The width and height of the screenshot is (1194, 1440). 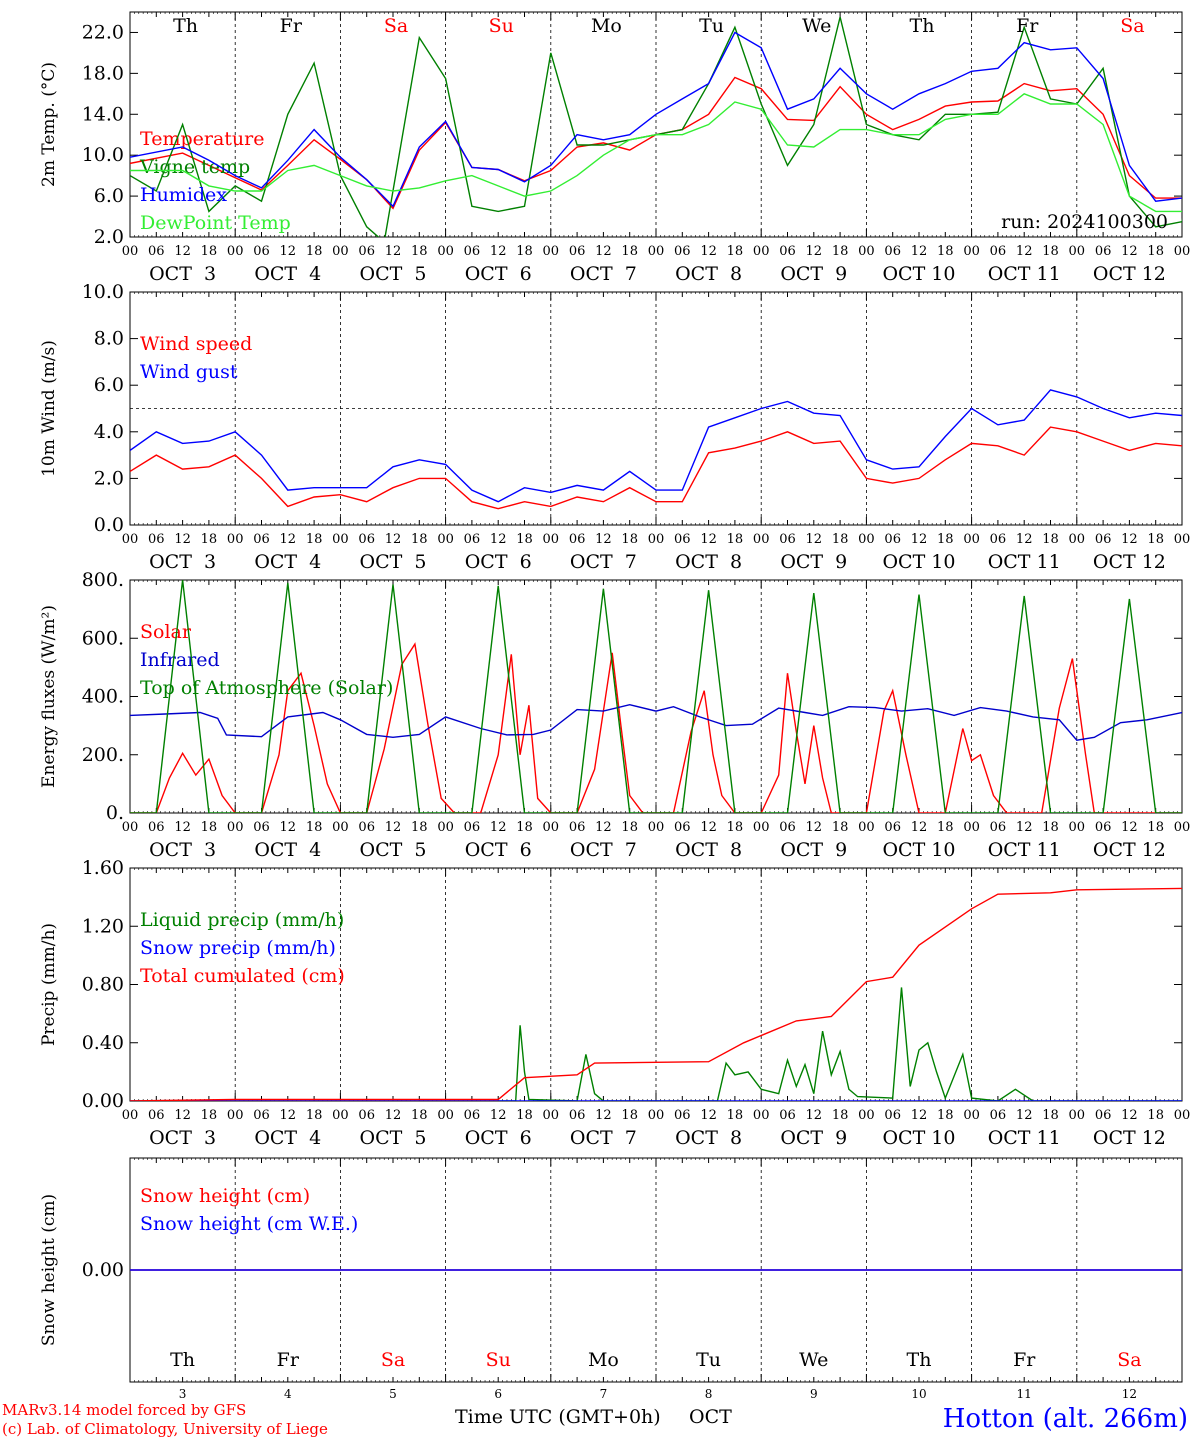 I want to click on series-line-vigne-temp, so click(x=656, y=126).